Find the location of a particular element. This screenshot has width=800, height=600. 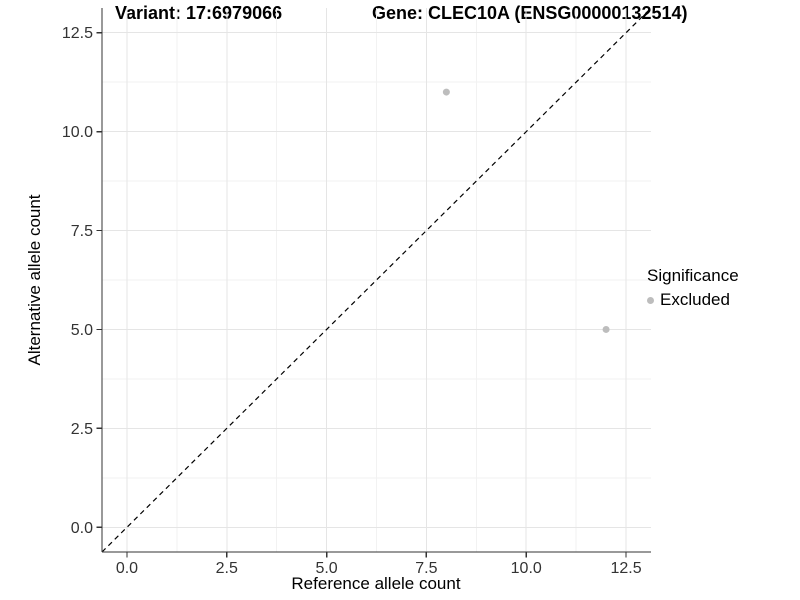

plot-title-variant: Variant: 17:6979066 is located at coordinates (199, 13).